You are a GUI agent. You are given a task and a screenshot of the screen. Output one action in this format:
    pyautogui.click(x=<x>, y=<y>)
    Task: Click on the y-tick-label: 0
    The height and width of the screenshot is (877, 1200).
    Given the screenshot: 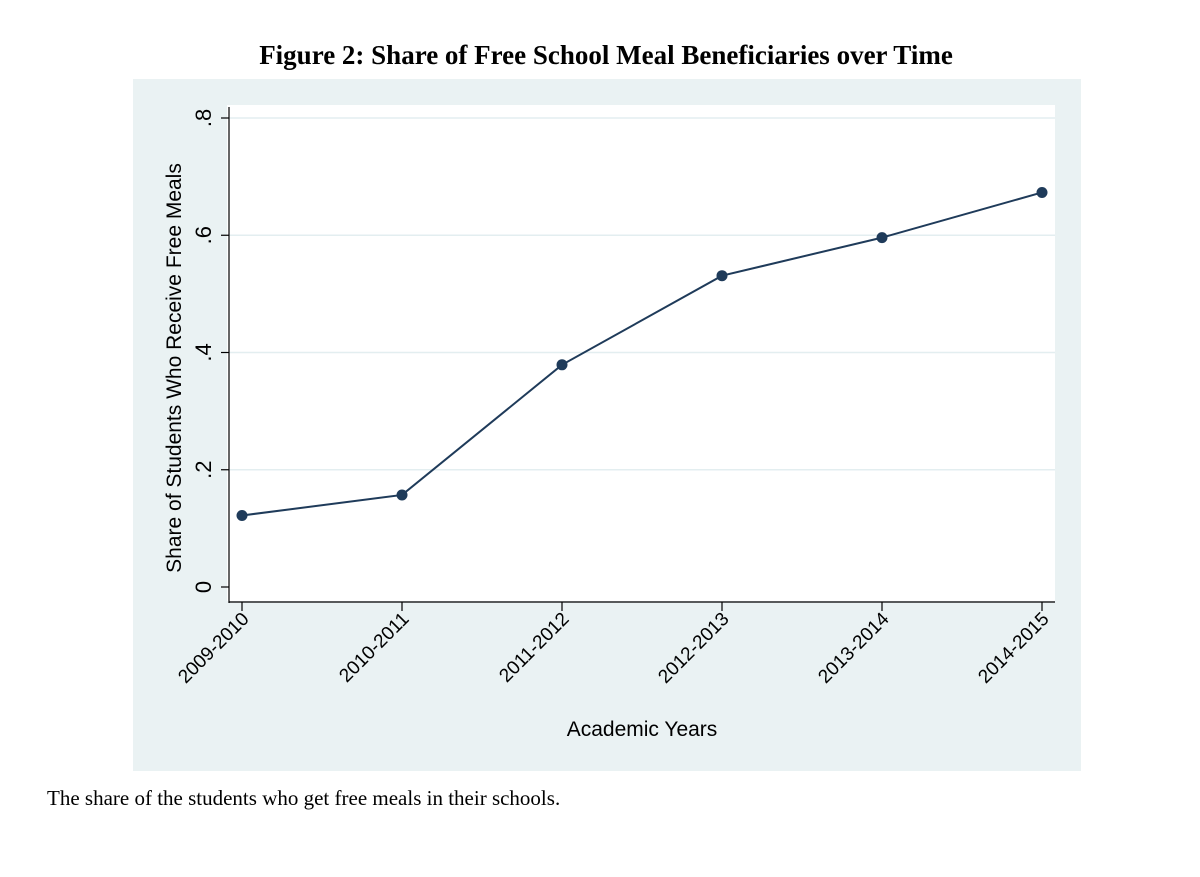 What is the action you would take?
    pyautogui.click(x=203, y=587)
    